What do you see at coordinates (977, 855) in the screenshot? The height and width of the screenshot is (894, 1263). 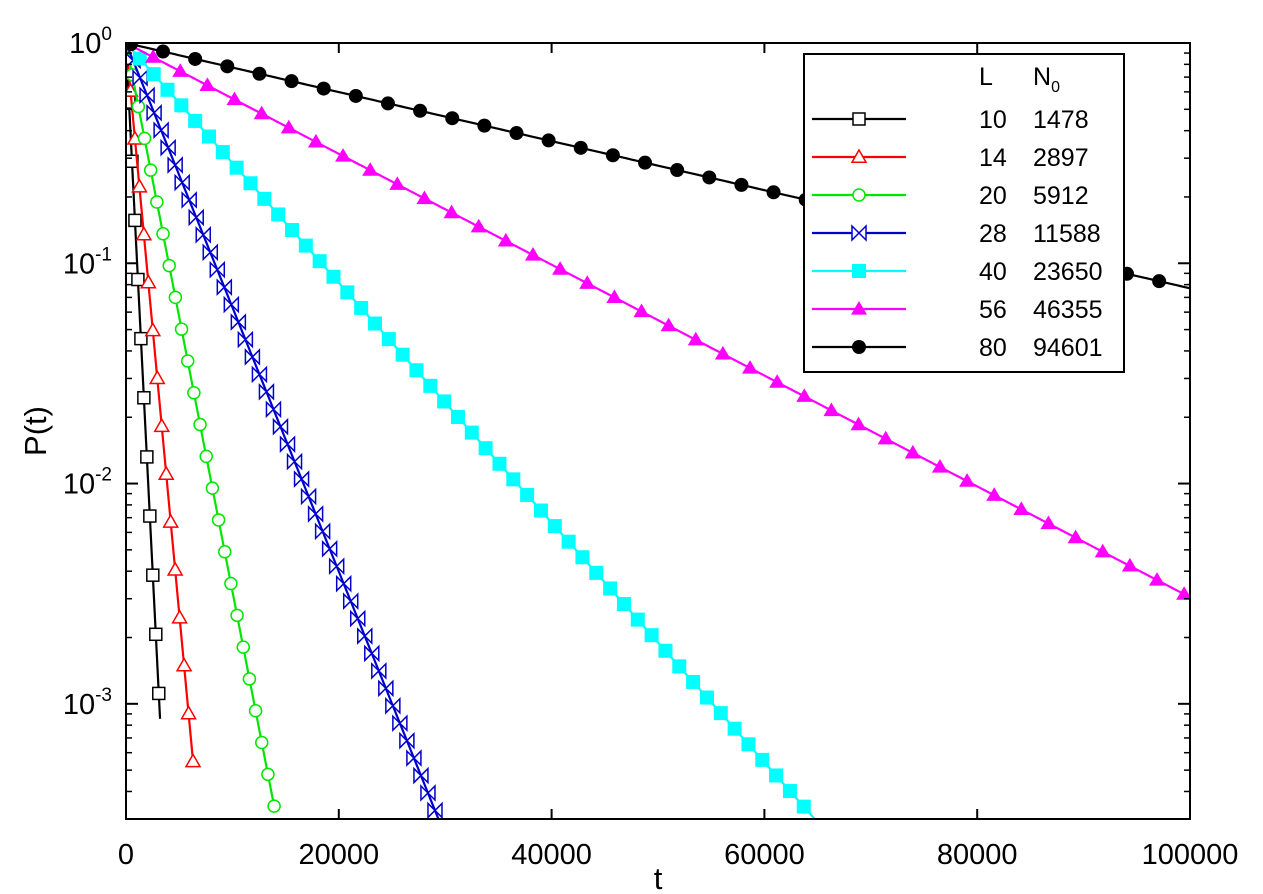 I see `x-tick-label: 80000` at bounding box center [977, 855].